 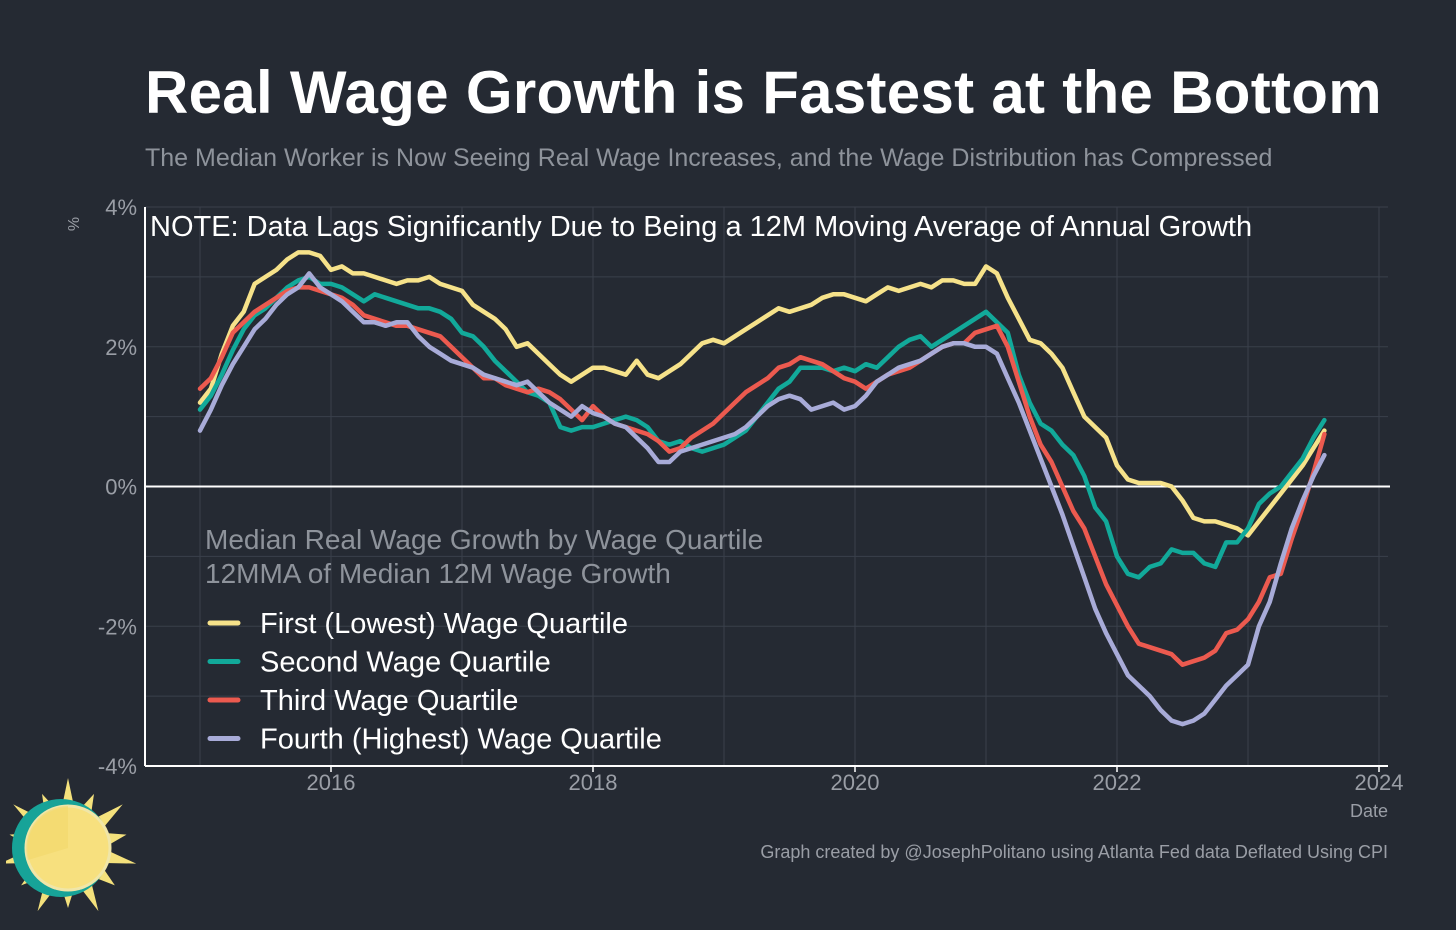 What do you see at coordinates (444, 624) in the screenshot?
I see `legend-label: First (Lowest) Wage Quartile` at bounding box center [444, 624].